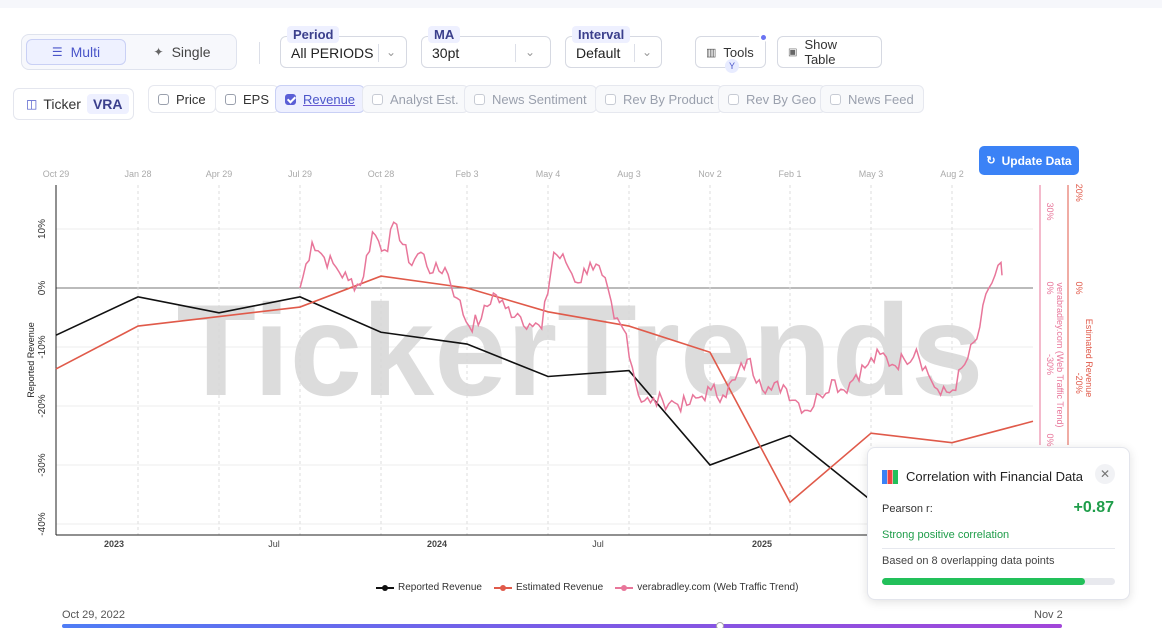 This screenshot has height=628, width=1162. I want to click on chip-label: Revenue, so click(329, 99).